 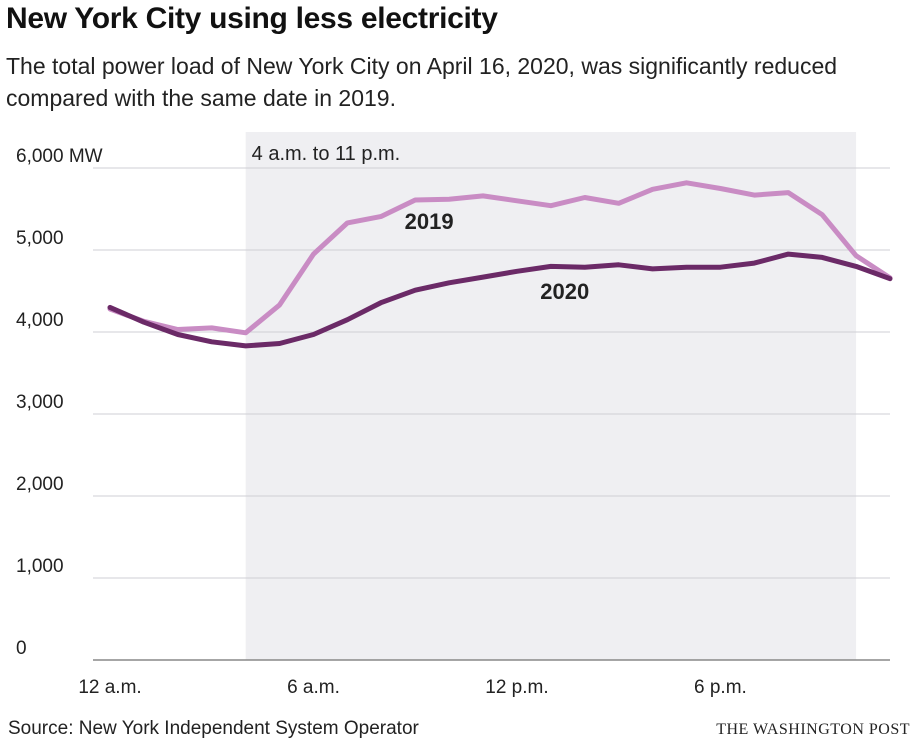 I want to click on x-tick-label: 6 p.m., so click(x=720, y=687).